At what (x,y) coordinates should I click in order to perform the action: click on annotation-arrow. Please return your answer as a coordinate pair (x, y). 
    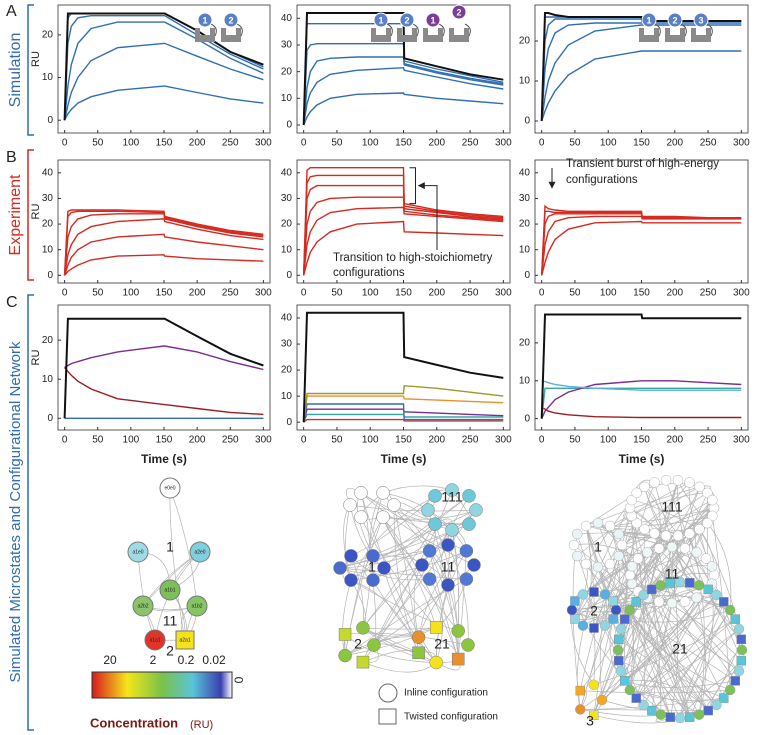
    Looking at the image, I should click on (427, 216).